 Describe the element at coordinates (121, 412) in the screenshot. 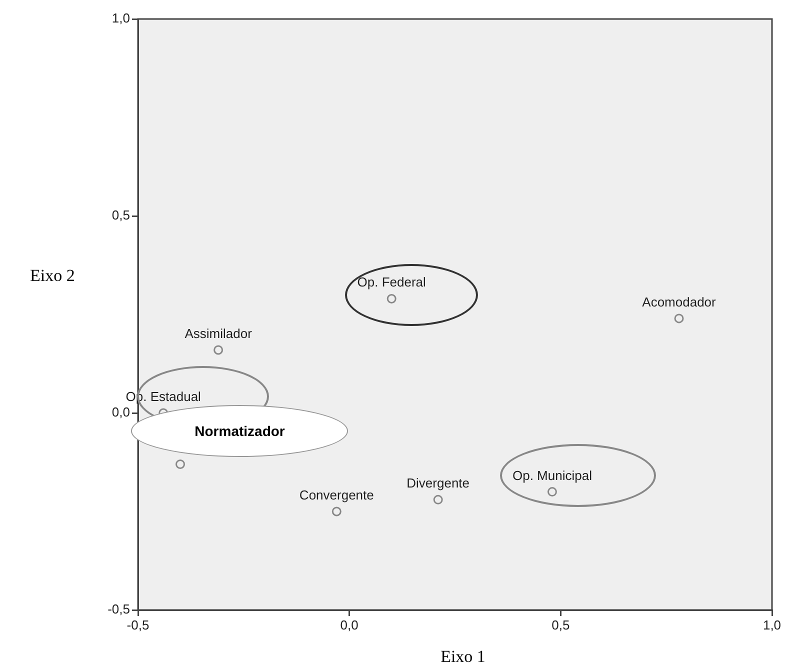

I see `y-tick-label: 0,0` at that location.